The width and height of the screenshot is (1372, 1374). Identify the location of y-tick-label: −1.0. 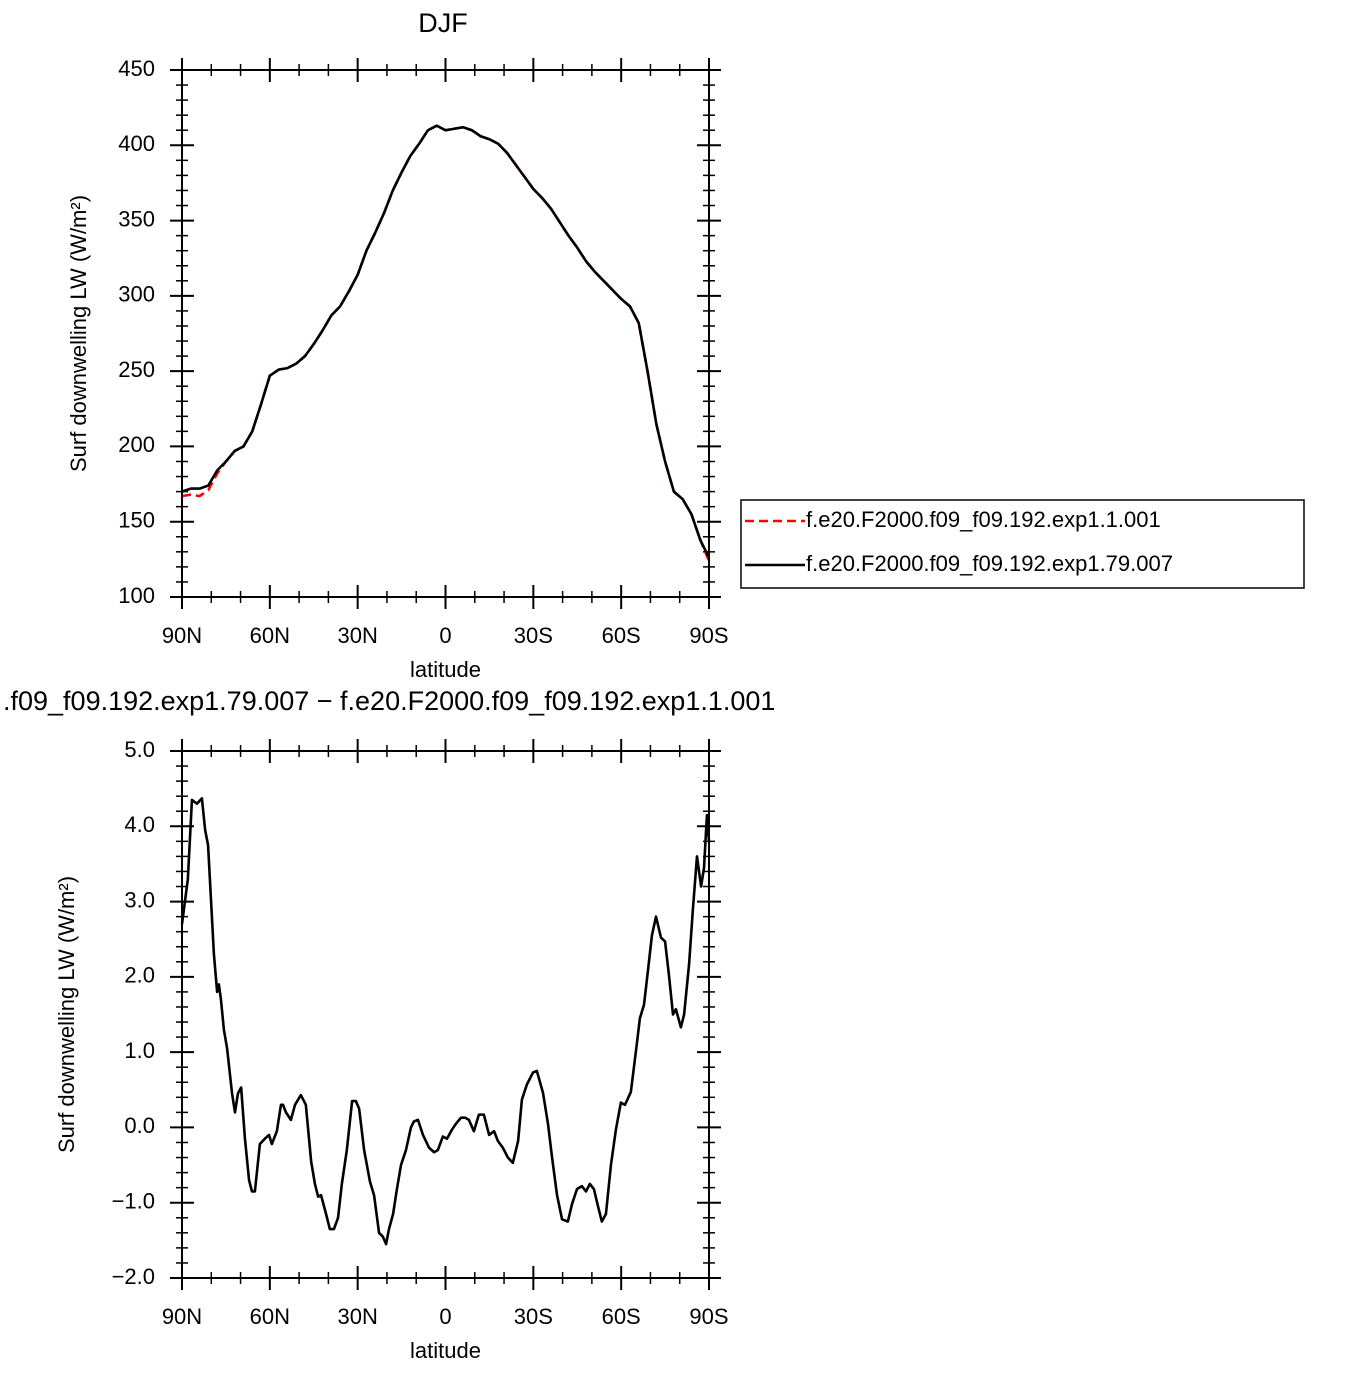
(133, 1201).